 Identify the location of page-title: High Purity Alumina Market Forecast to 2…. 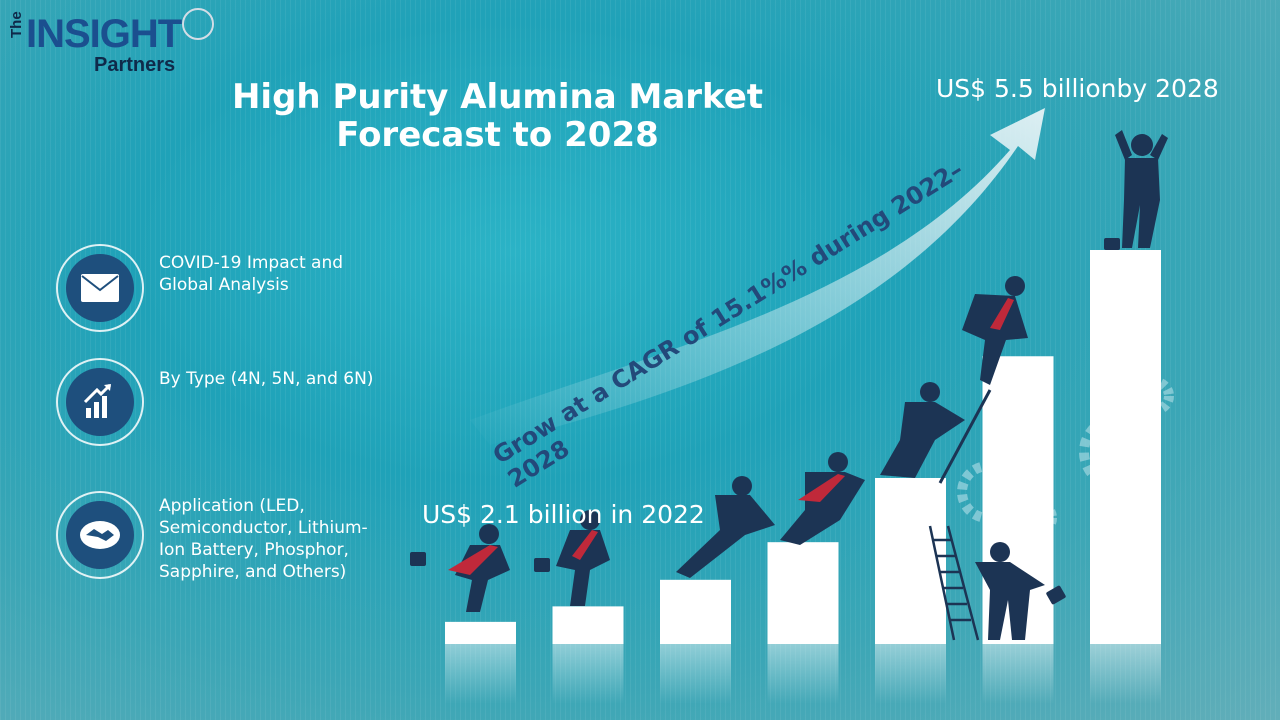
(497, 116).